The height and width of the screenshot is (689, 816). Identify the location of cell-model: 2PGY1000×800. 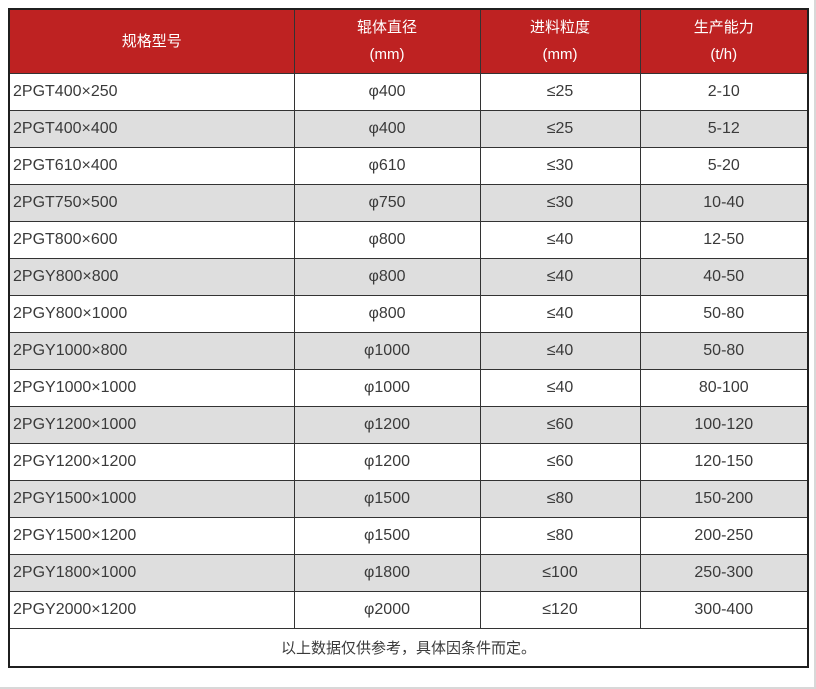
(151, 351).